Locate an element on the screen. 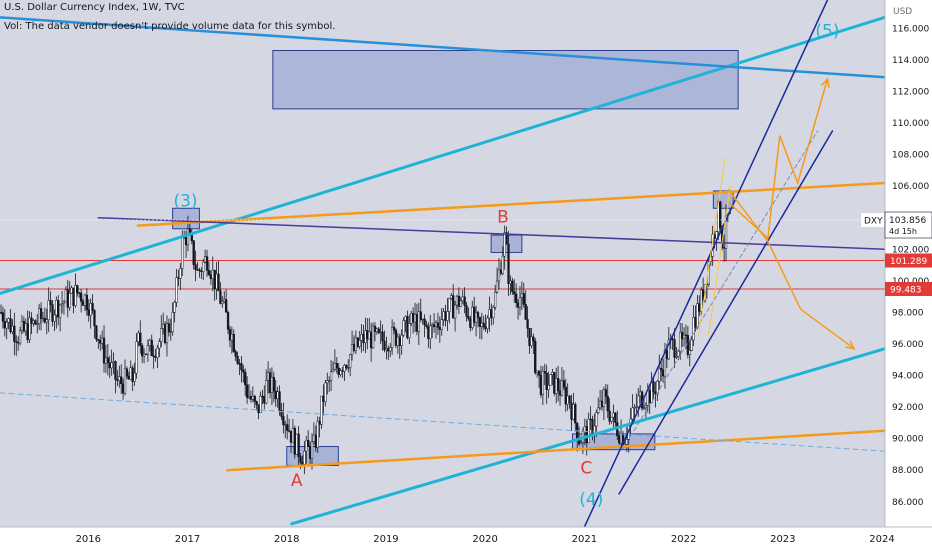 This screenshot has height=550, width=932. last-price-countdown: 4d 15h is located at coordinates (903, 231).